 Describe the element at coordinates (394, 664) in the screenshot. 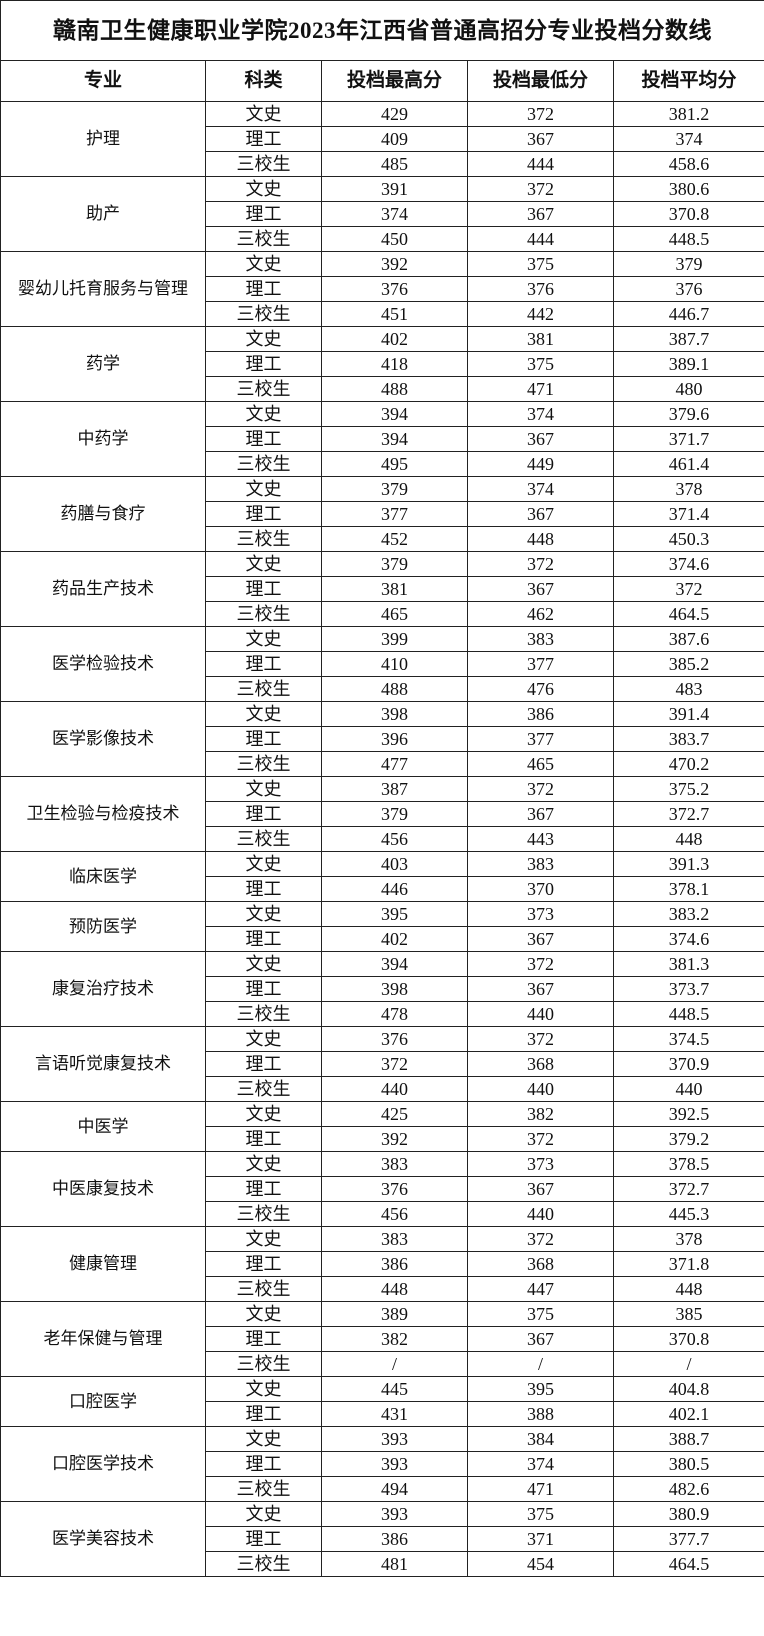

I see `max-score-cell: 410` at that location.